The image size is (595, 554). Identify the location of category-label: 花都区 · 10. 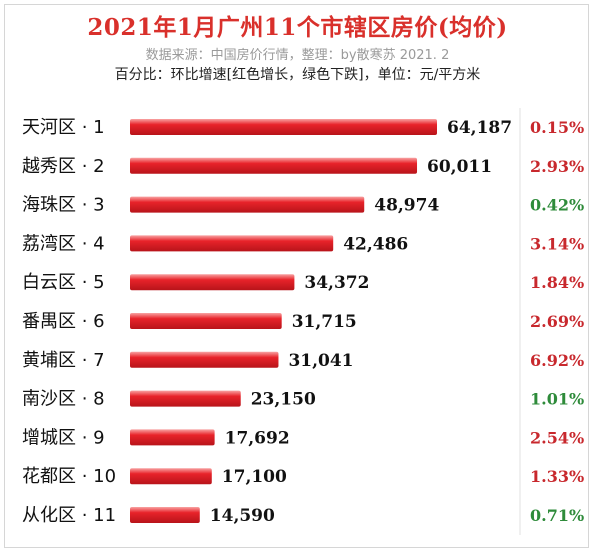
(69, 476).